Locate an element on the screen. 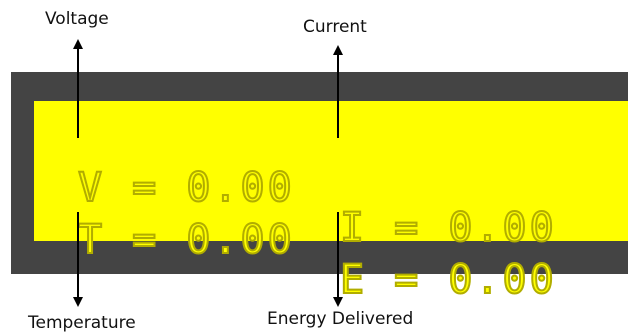 The width and height of the screenshot is (628, 334). current-readout: I = 0.00 is located at coordinates (448, 228).